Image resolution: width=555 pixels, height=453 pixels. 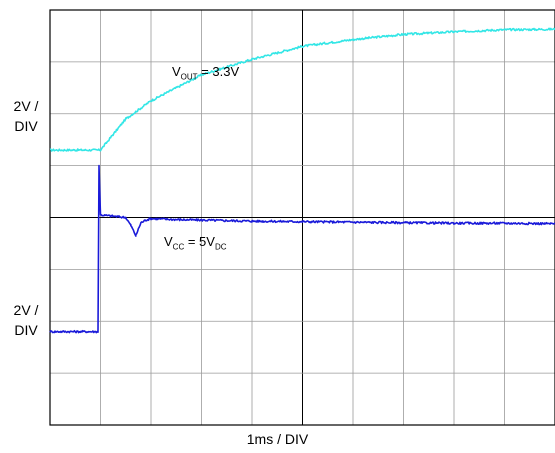 I want to click on vcc-annotation-sub: CC, so click(x=178, y=247).